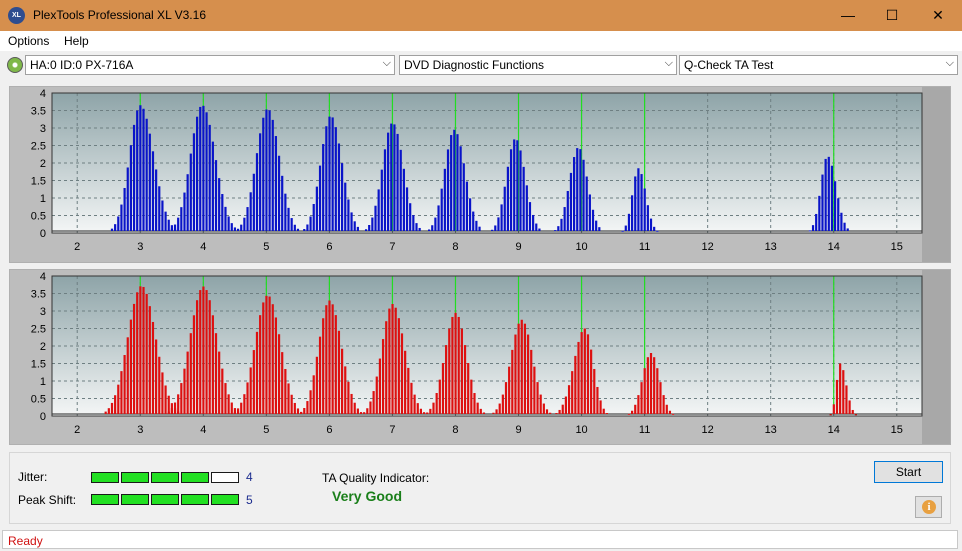 Image resolution: width=962 pixels, height=551 pixels. Describe the element at coordinates (538, 65) in the screenshot. I see `function-select: DVD Diagnostic Functions ⌵` at that location.